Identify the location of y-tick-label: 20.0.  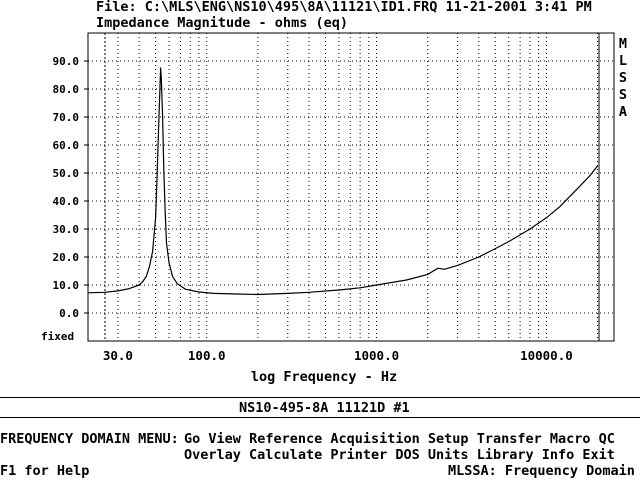
(66, 257).